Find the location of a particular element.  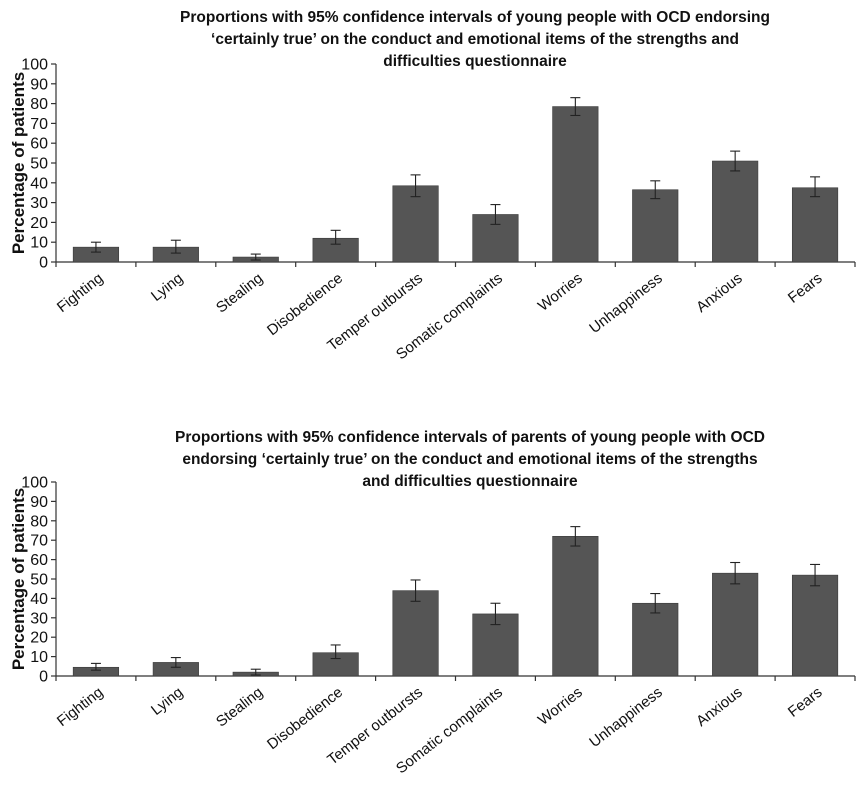

chart-title-line: and difficulties questionnaire is located at coordinates (470, 481).